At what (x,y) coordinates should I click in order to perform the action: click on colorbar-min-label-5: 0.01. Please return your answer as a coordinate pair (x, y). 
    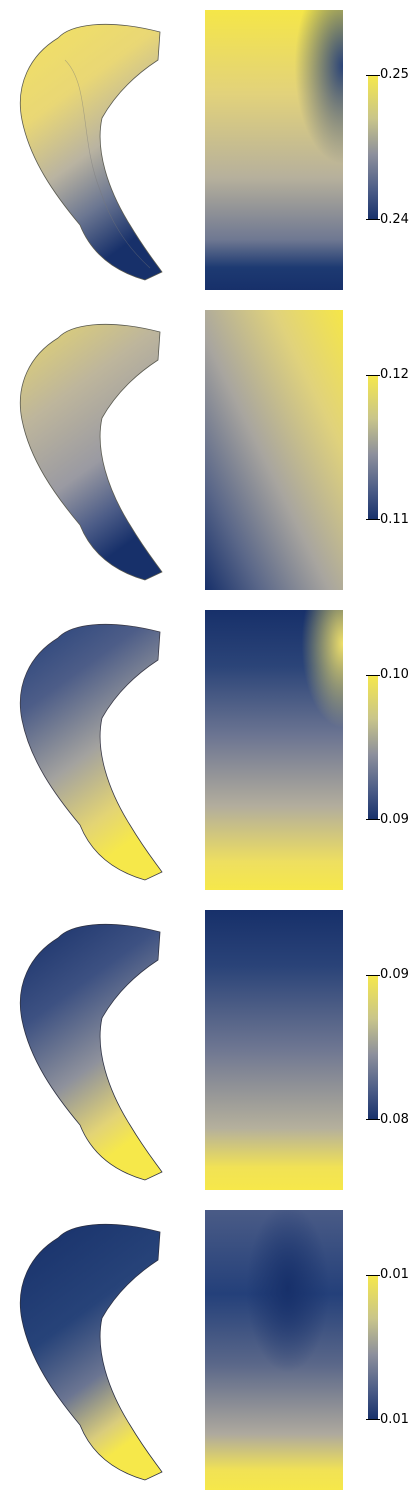
    Looking at the image, I should click on (394, 1419).